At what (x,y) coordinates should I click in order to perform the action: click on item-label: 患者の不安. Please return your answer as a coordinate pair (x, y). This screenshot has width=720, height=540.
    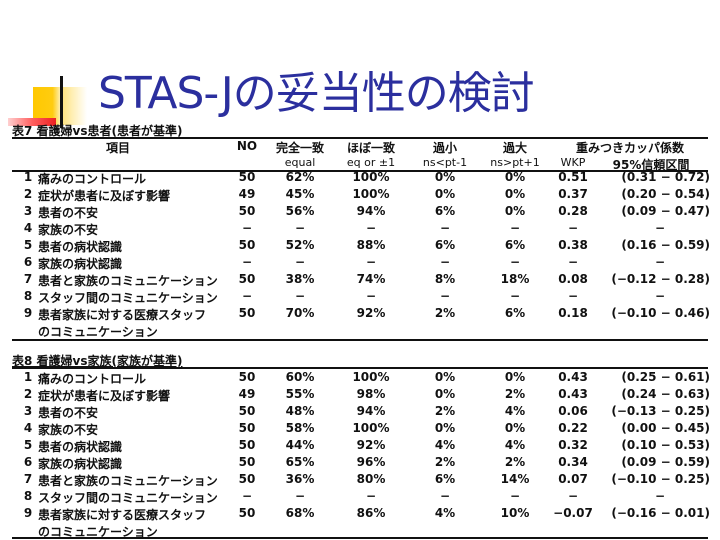
    Looking at the image, I should click on (68, 413).